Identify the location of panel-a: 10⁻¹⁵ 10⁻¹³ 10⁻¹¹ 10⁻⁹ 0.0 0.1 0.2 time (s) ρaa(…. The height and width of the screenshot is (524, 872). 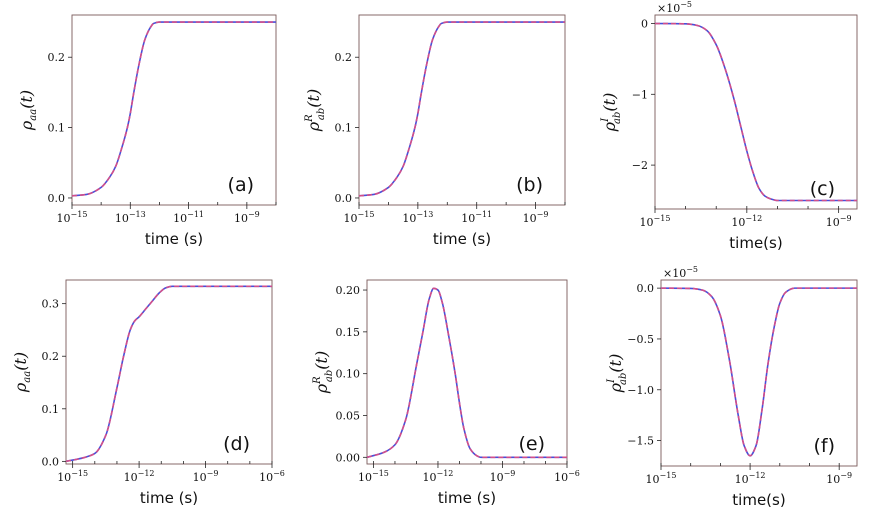
(147, 131).